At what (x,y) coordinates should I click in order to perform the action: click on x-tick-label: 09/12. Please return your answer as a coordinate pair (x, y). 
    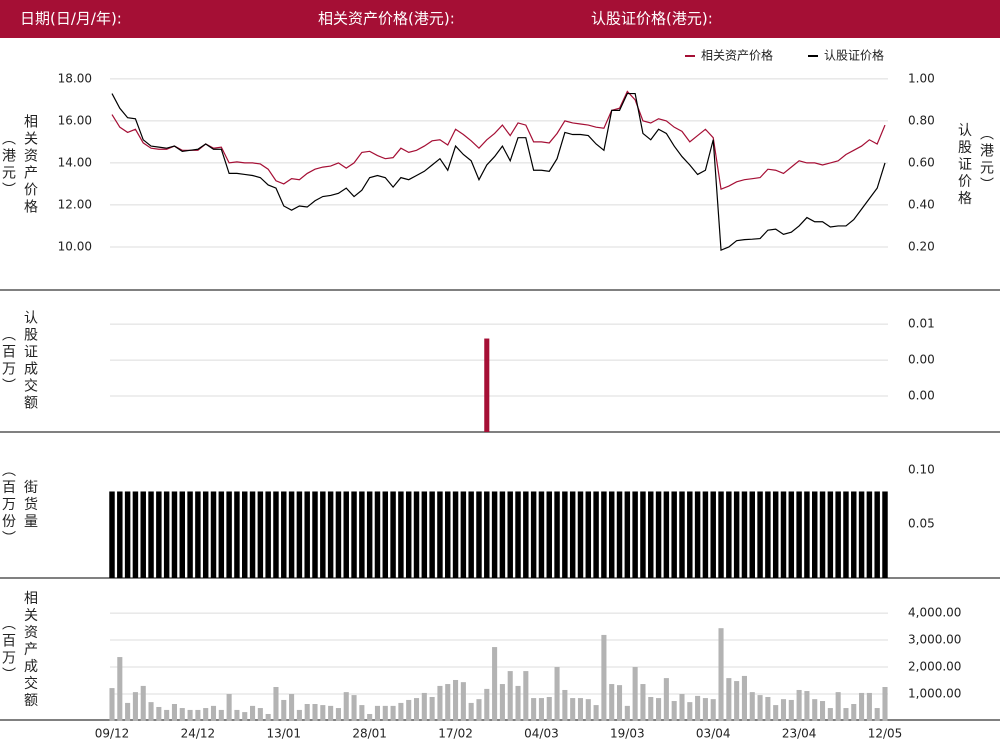
    Looking at the image, I should click on (112, 734).